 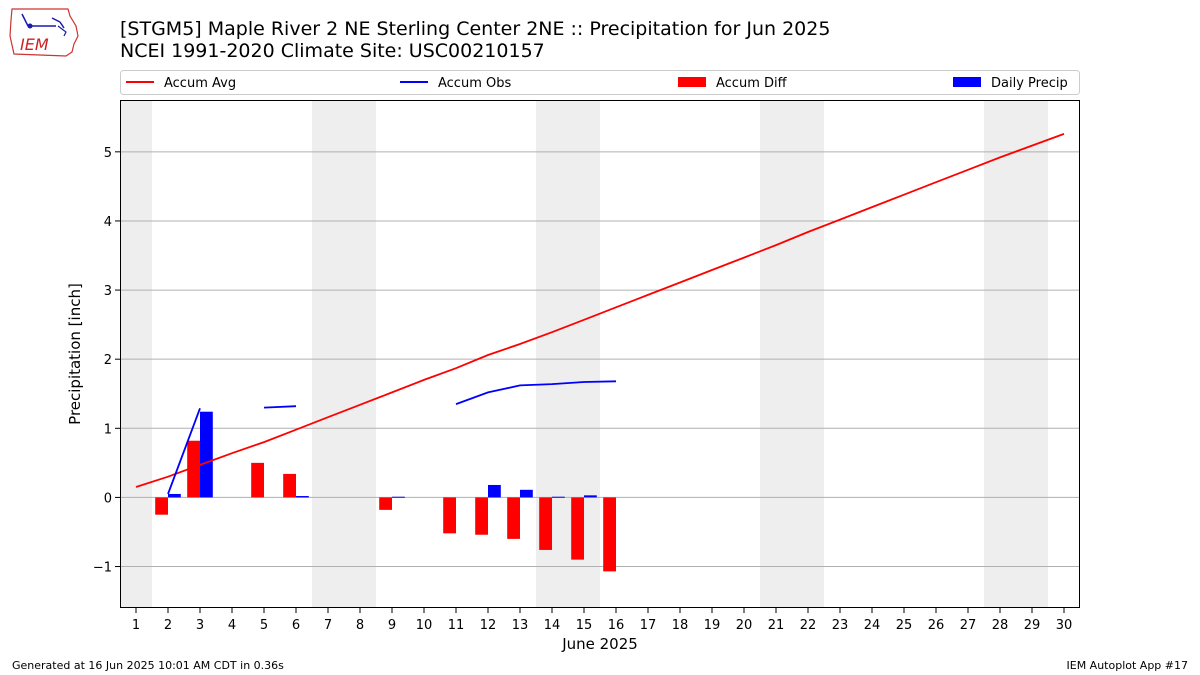 What do you see at coordinates (34, 44) in the screenshot?
I see `logo-text: IEM` at bounding box center [34, 44].